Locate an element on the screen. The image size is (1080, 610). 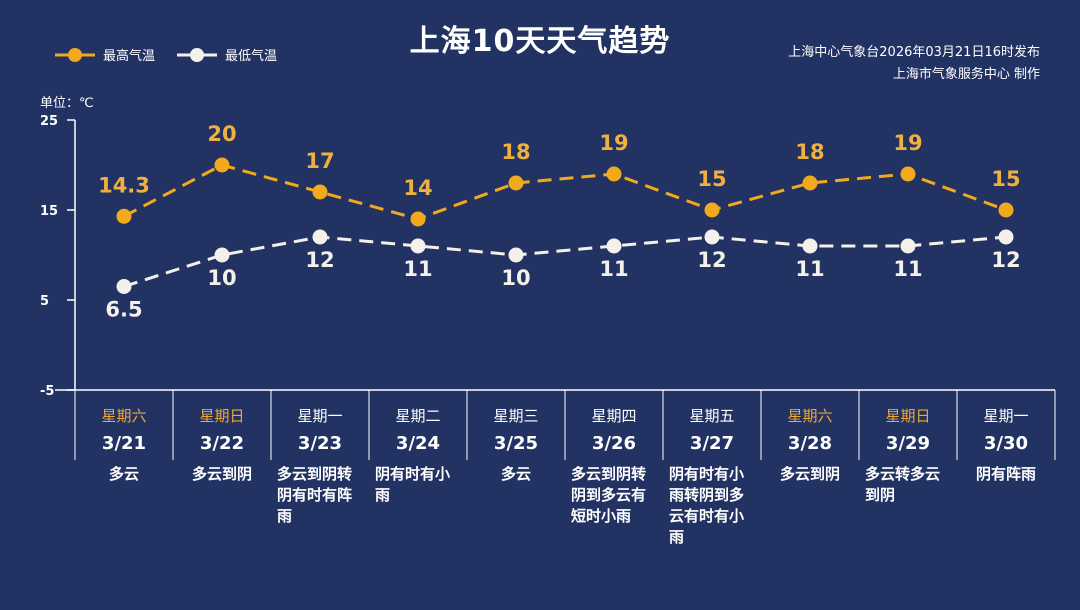
weather-description: 阴有阵雨 is located at coordinates (1005, 474).